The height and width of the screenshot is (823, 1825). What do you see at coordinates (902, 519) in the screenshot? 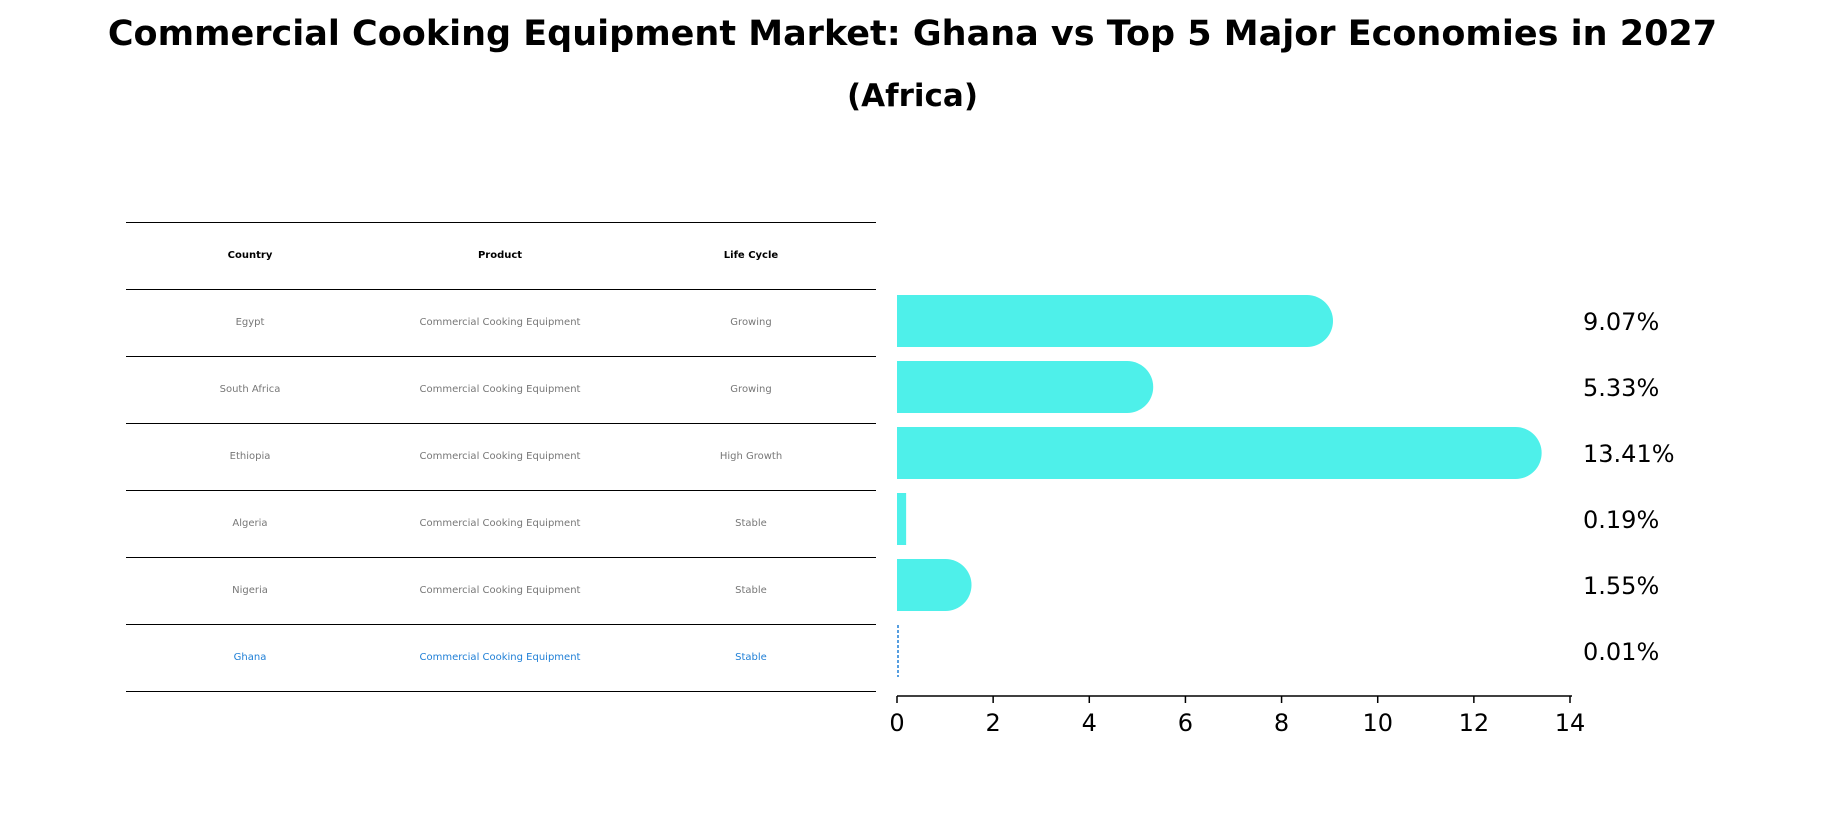
I see `bar-algeria` at bounding box center [902, 519].